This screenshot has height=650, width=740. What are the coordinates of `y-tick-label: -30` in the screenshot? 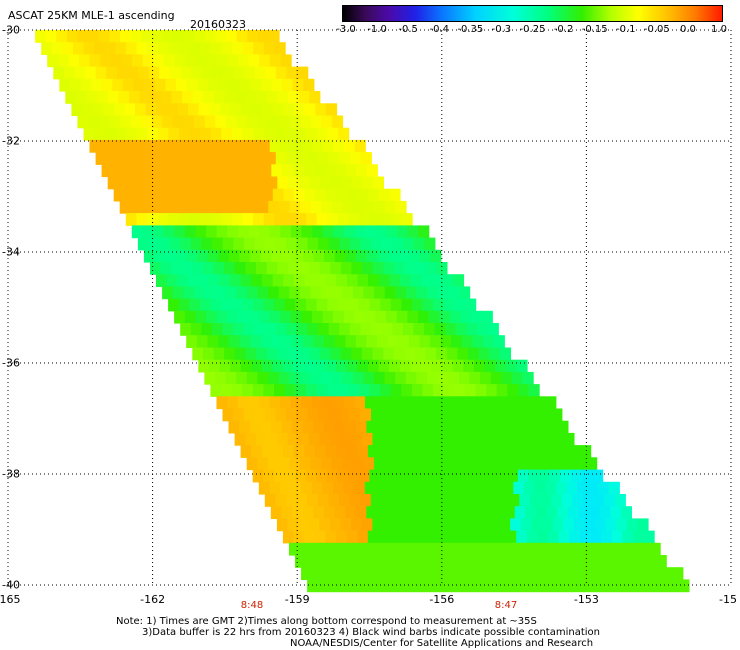 It's located at (11, 30).